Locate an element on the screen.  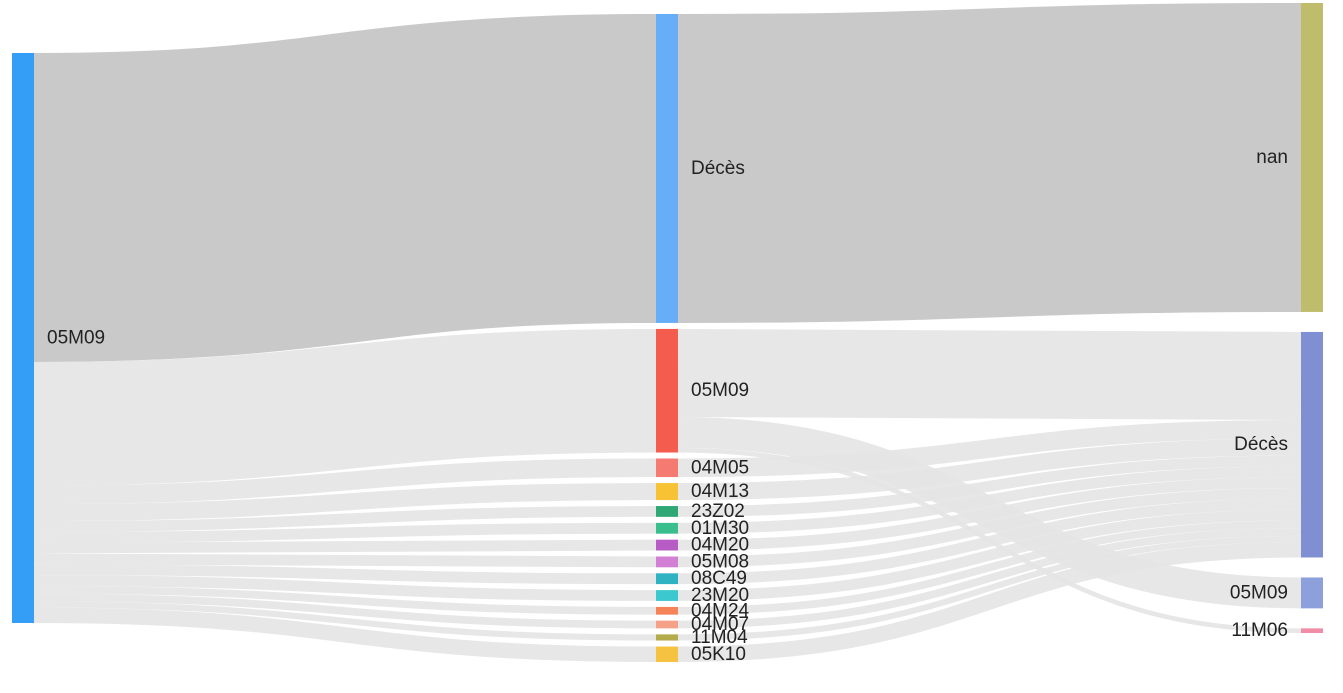
sankey-node-label-m_04M05: 04M05 is located at coordinates (720, 467).